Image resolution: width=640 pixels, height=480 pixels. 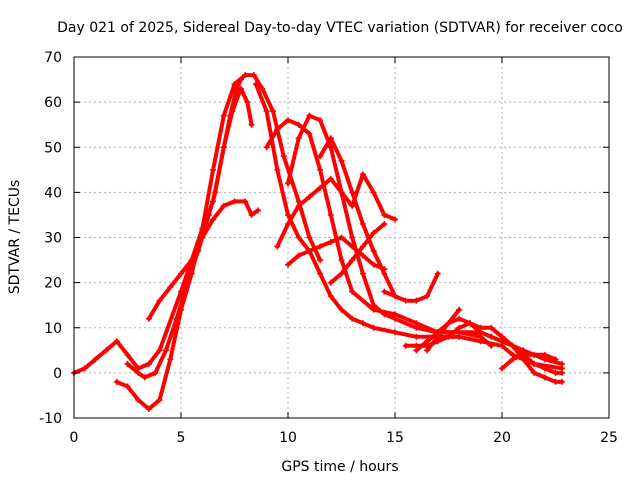 What do you see at coordinates (609, 438) in the screenshot?
I see `x-tick-label: 25` at bounding box center [609, 438].